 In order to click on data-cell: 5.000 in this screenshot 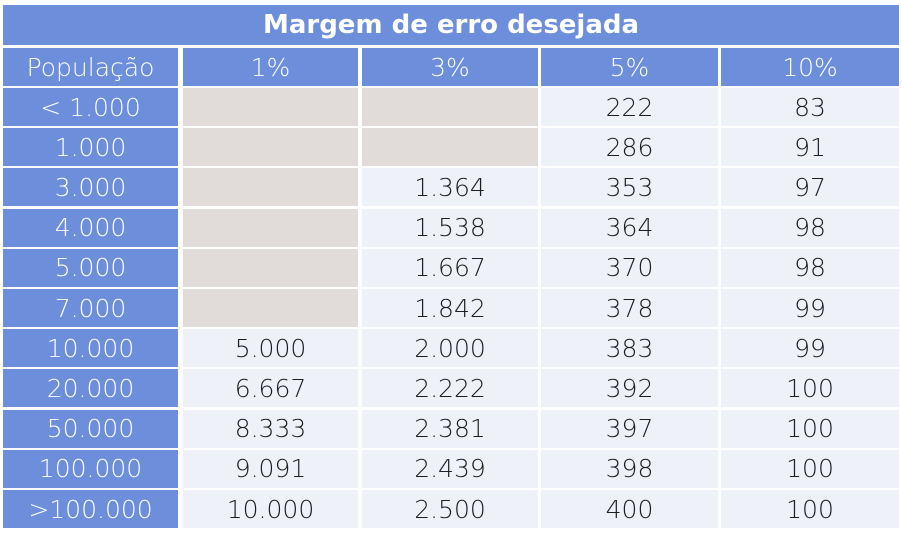, I will do `click(270, 348)`.